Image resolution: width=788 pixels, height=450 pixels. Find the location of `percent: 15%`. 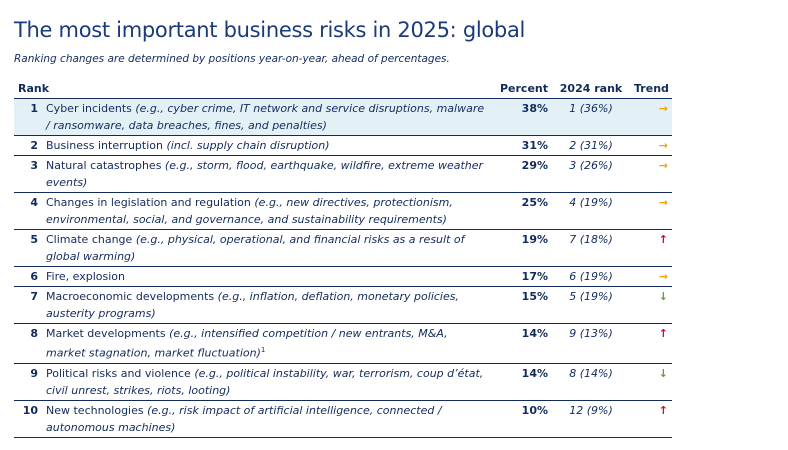

percent: 15% is located at coordinates (522, 305).